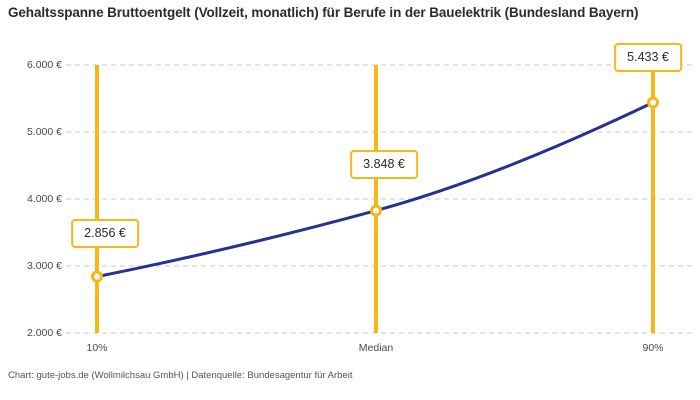 Image resolution: width=700 pixels, height=400 pixels. Describe the element at coordinates (384, 164) in the screenshot. I see `value-label-median: 3.848 €` at that location.